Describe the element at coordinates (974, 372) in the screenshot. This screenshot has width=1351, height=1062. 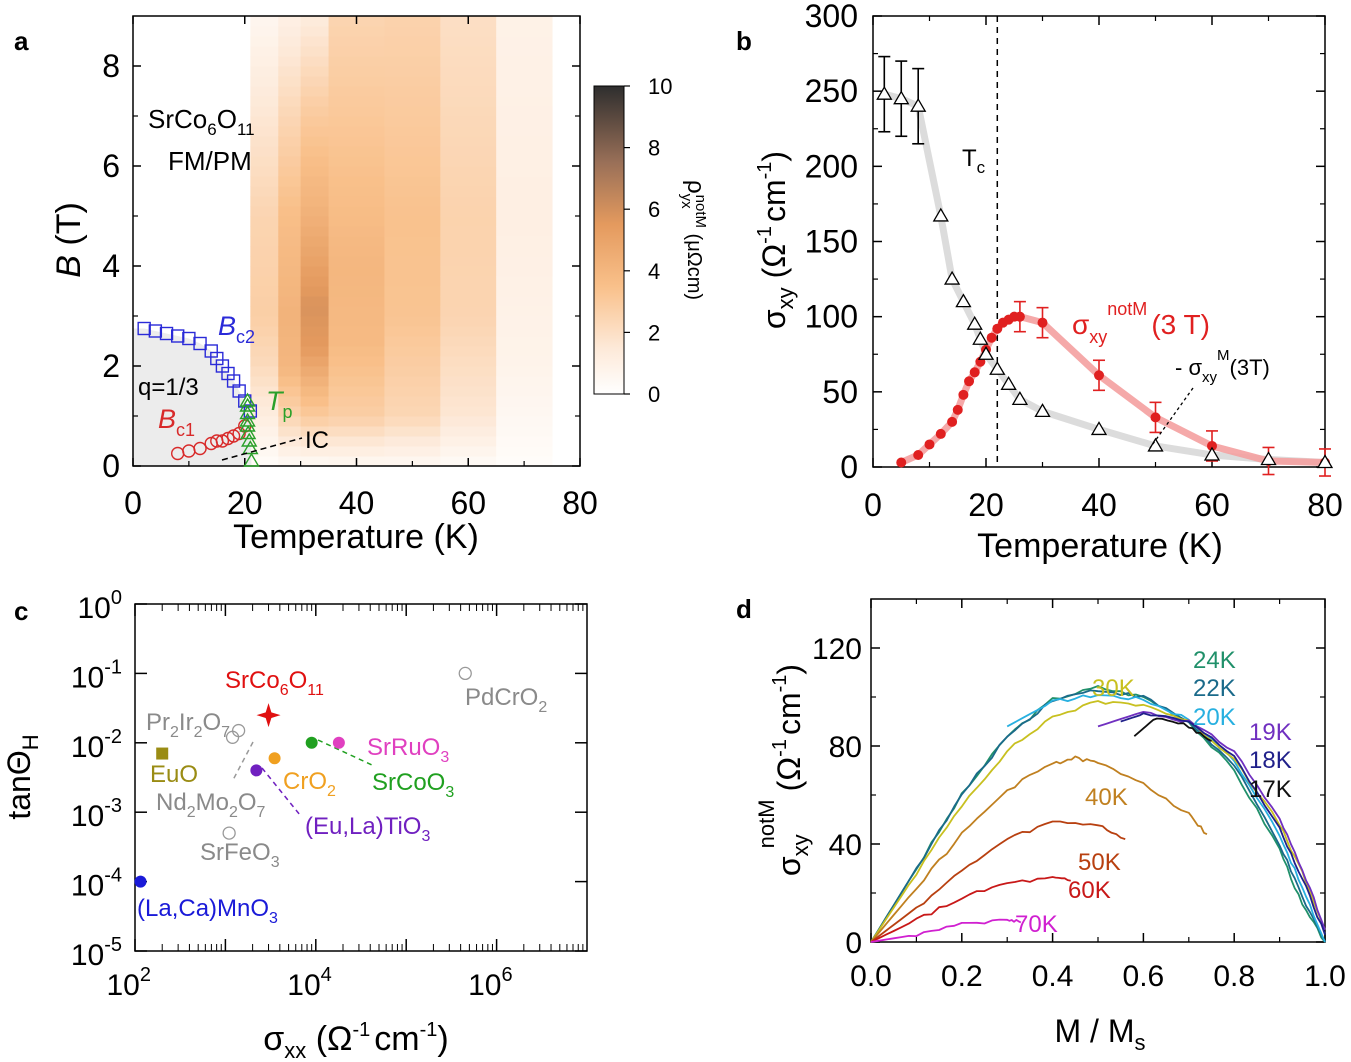
I see `notm-point` at that location.